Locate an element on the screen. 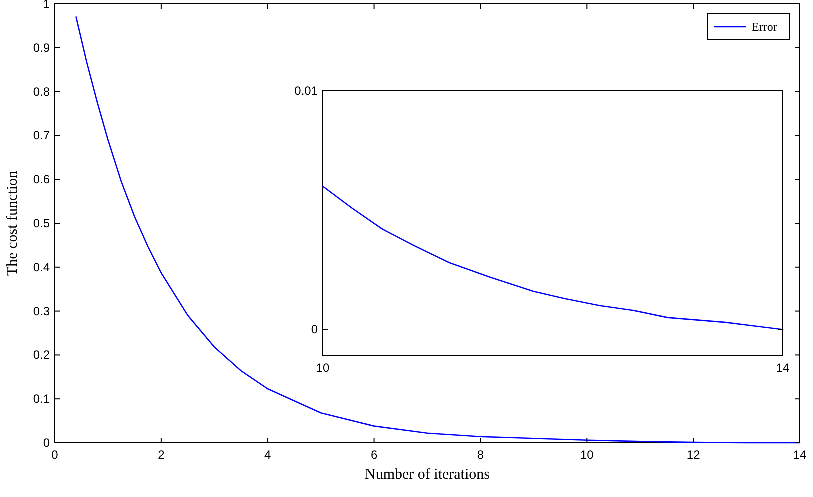 The image size is (813, 497). x-tick-label: 6 is located at coordinates (374, 455).